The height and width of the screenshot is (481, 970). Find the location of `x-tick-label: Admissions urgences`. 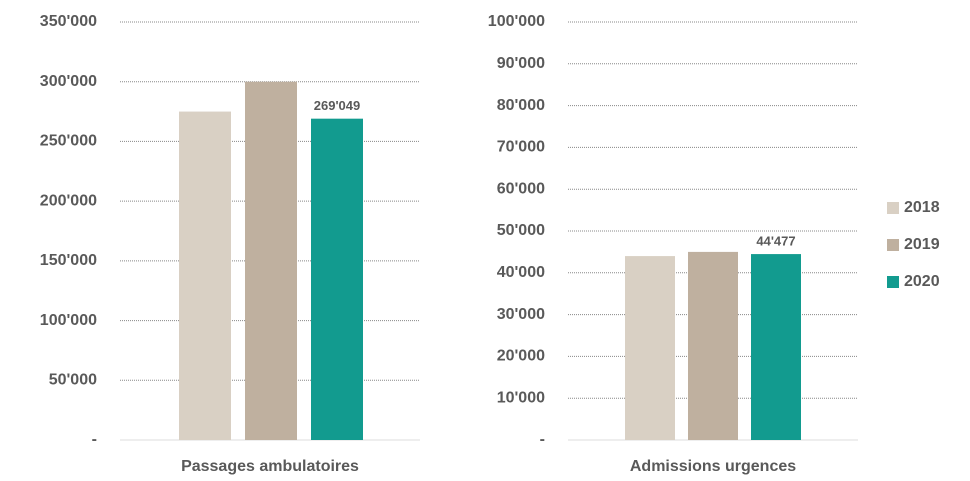

x-tick-label: Admissions urgences is located at coordinates (713, 466).